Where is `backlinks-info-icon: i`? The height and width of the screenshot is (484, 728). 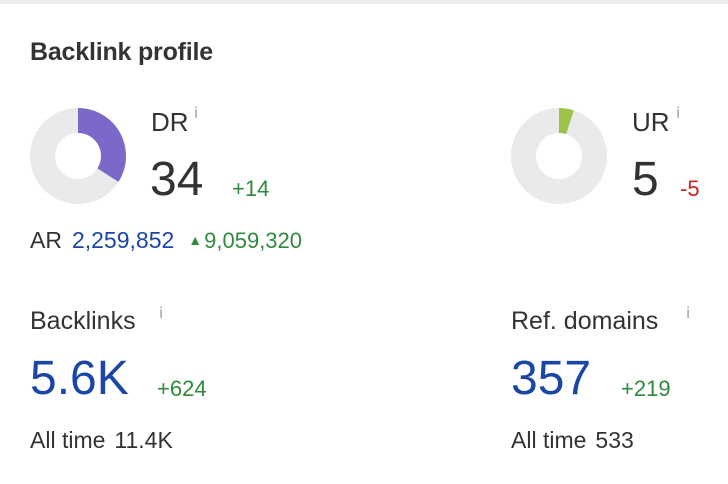
backlinks-info-icon: i is located at coordinates (161, 313).